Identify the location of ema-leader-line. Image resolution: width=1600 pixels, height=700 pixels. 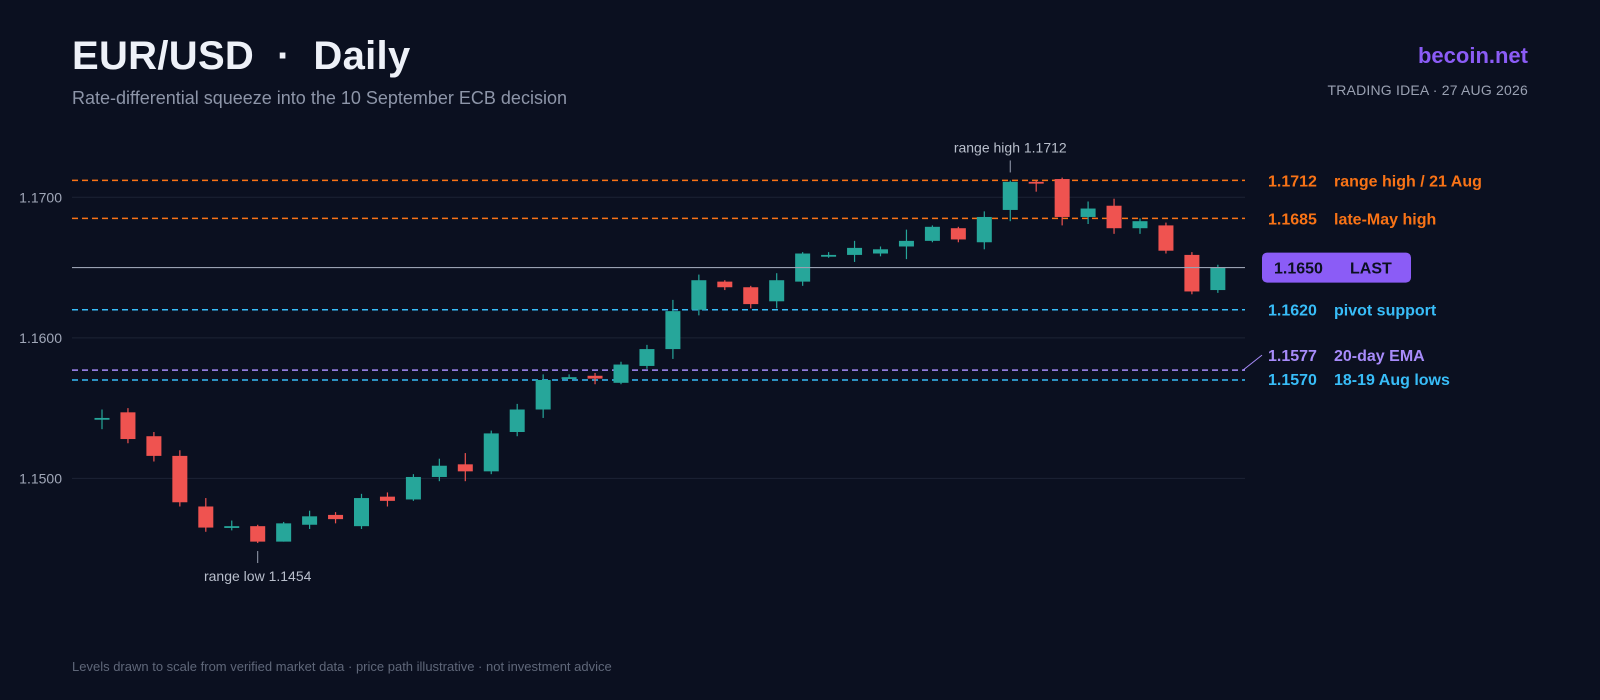
(1252, 362).